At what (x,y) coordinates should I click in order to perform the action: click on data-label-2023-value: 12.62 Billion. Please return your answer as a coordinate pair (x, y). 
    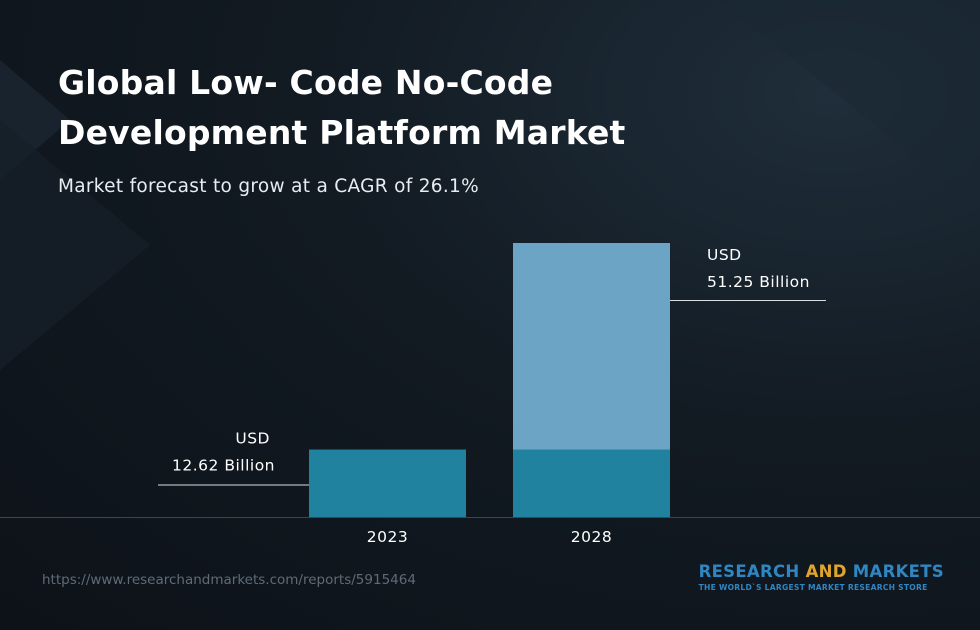
    Looking at the image, I should click on (223, 466).